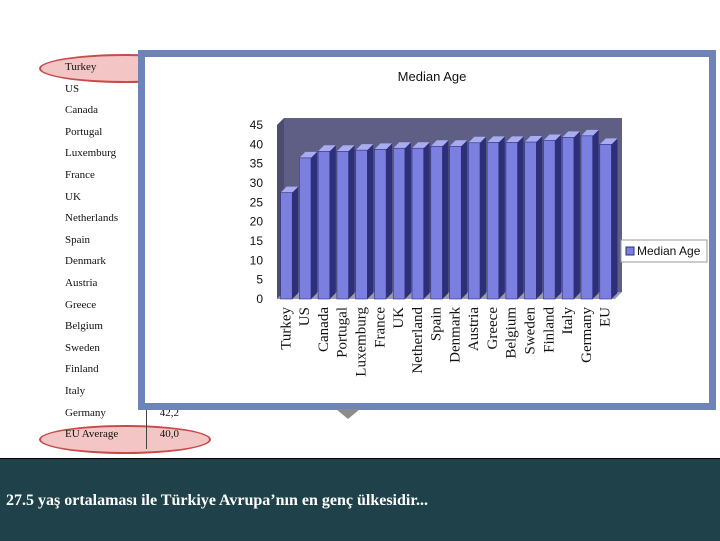 Image resolution: width=720 pixels, height=541 pixels. I want to click on x-tick-label: Canada, so click(324, 329).